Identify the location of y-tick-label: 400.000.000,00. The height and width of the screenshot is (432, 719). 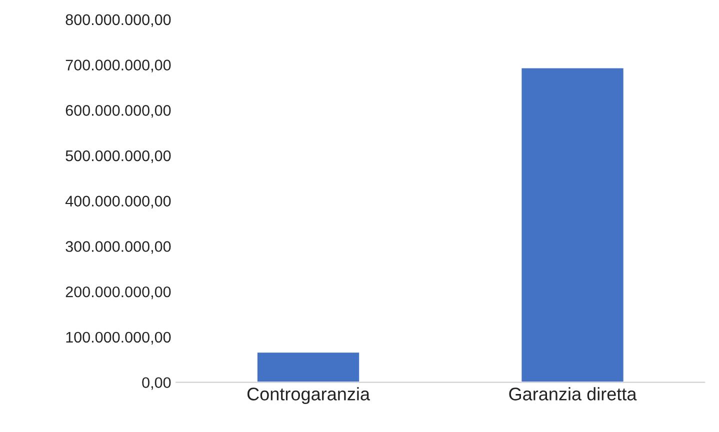
(118, 202).